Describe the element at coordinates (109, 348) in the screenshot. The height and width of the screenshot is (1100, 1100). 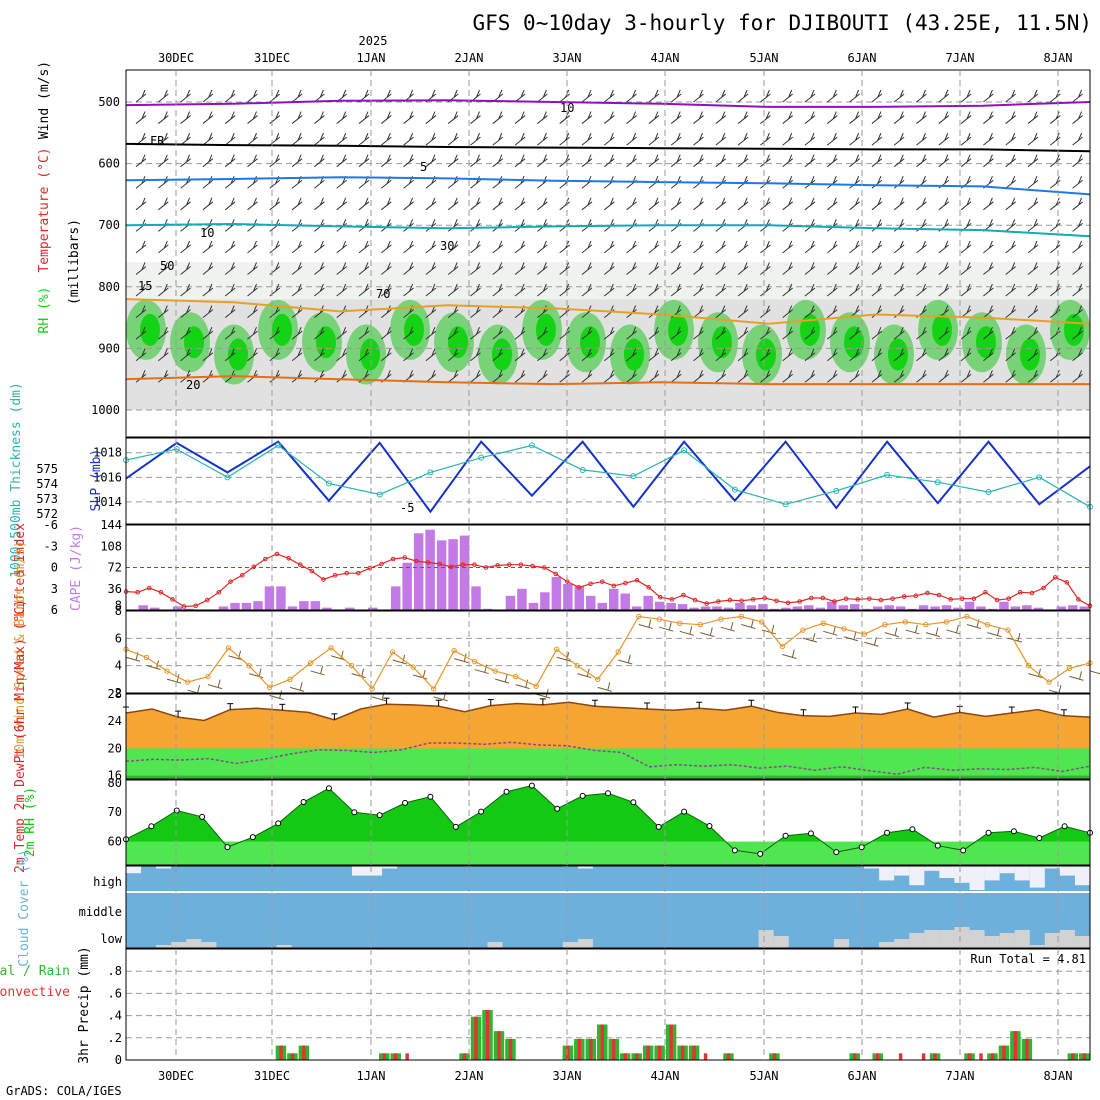
I see `pressure-tick: 900` at that location.